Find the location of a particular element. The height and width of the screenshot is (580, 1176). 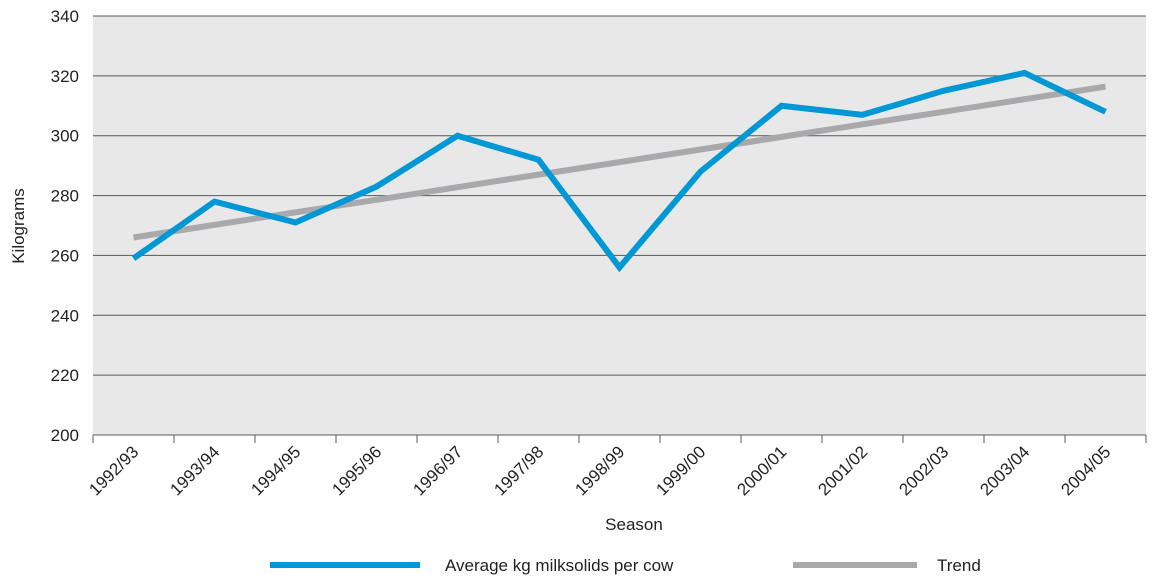

x-tick-label: 1997/98 is located at coordinates (518, 470).